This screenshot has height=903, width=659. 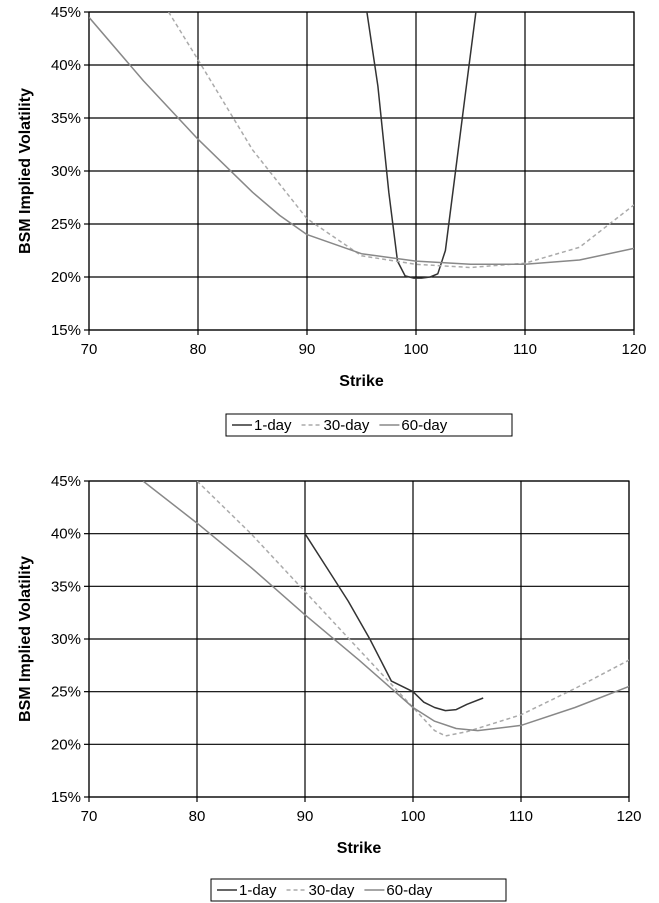 I want to click on chart-2-legend-label-1-day: 1-day, so click(x=258, y=890).